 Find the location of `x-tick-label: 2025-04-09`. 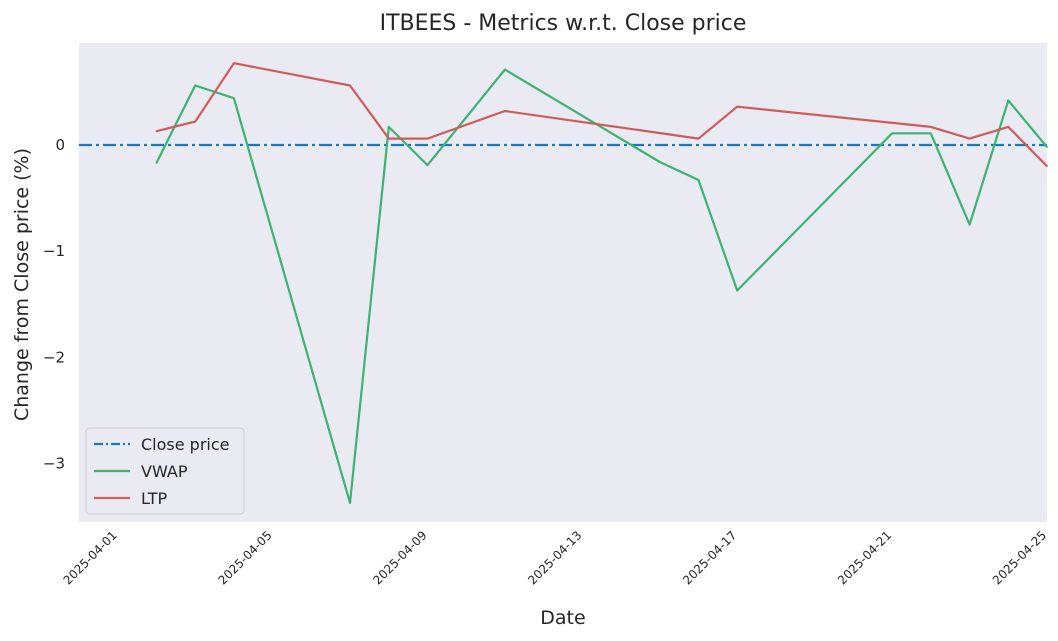

x-tick-label: 2025-04-09 is located at coordinates (399, 557).